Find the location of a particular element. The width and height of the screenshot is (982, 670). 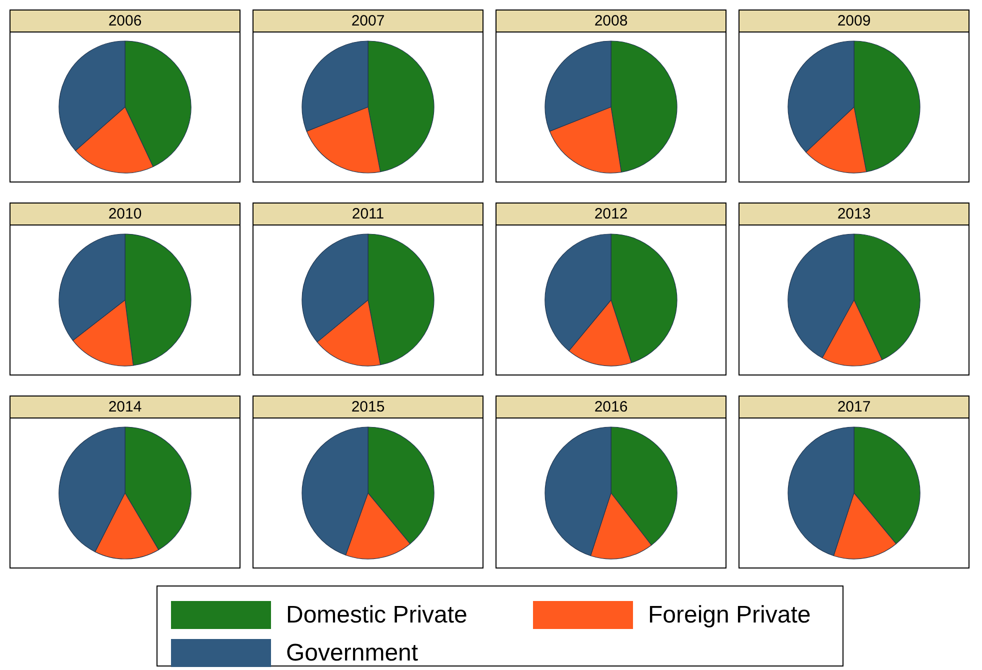

slice-label: 2009 is located at coordinates (854, 21).